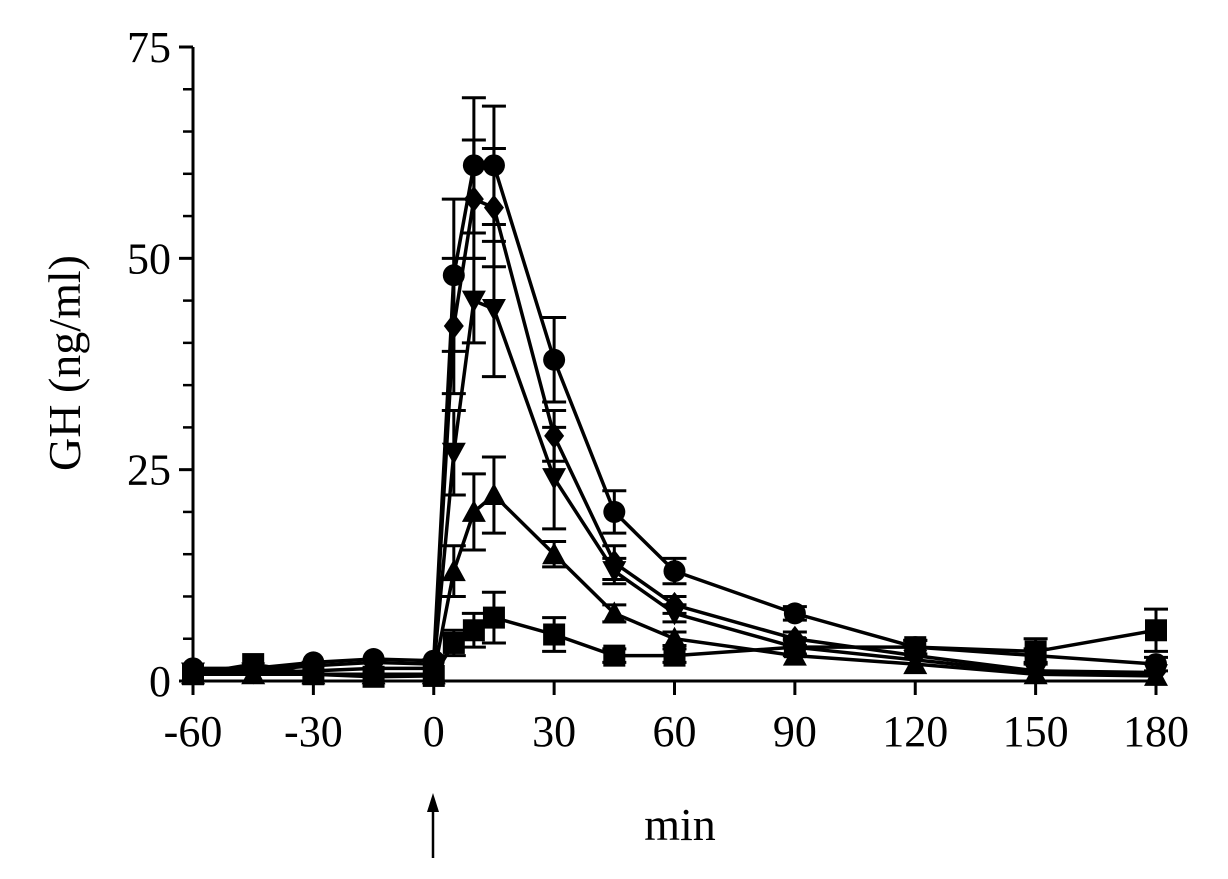 This screenshot has height=879, width=1228. I want to click on y-tick-label: 0, so click(160, 681).